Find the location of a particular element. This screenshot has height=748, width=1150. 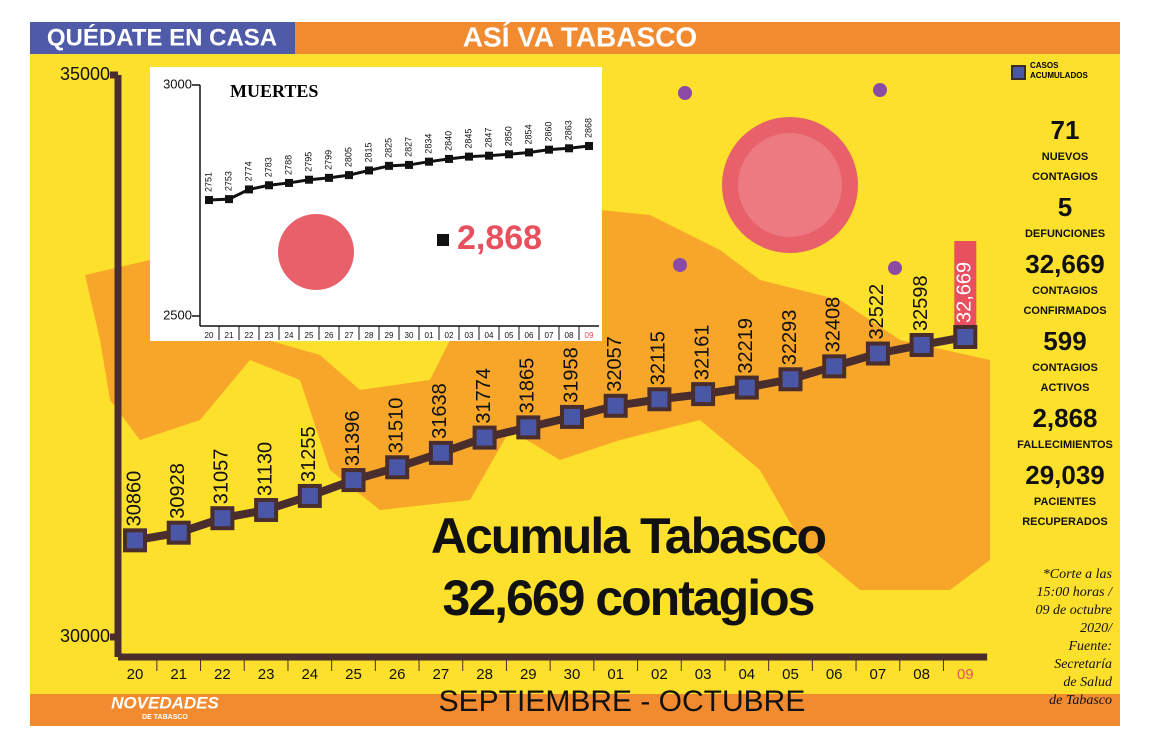

note: 2020/ is located at coordinates (1096, 628).